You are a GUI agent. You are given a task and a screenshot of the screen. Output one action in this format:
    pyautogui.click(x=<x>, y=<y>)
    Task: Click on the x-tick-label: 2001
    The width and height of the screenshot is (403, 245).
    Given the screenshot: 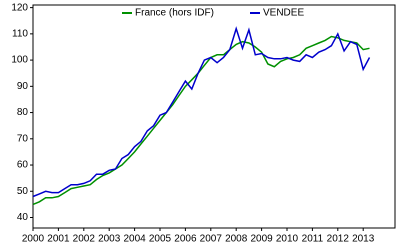 What is the action you would take?
    pyautogui.click(x=58, y=239)
    